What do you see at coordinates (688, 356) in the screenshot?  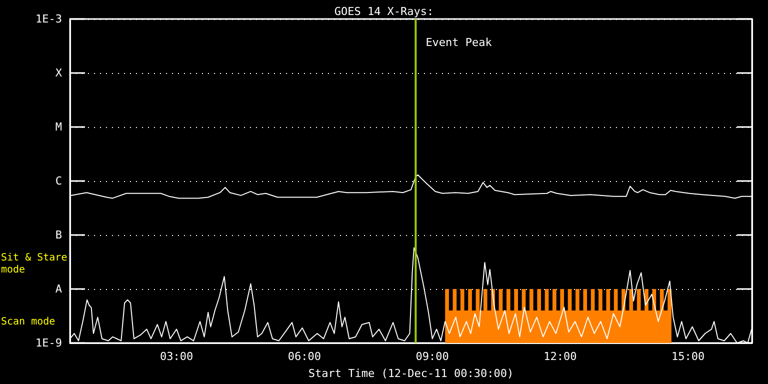 I see `x-tick-label: 15:00` at bounding box center [688, 356].